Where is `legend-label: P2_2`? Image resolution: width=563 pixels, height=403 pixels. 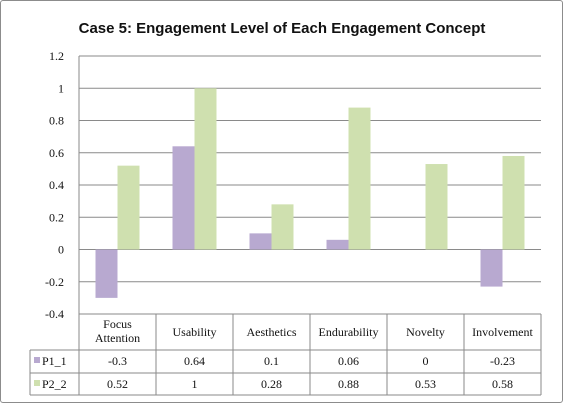 legend-label: P2_2 is located at coordinates (54, 384).